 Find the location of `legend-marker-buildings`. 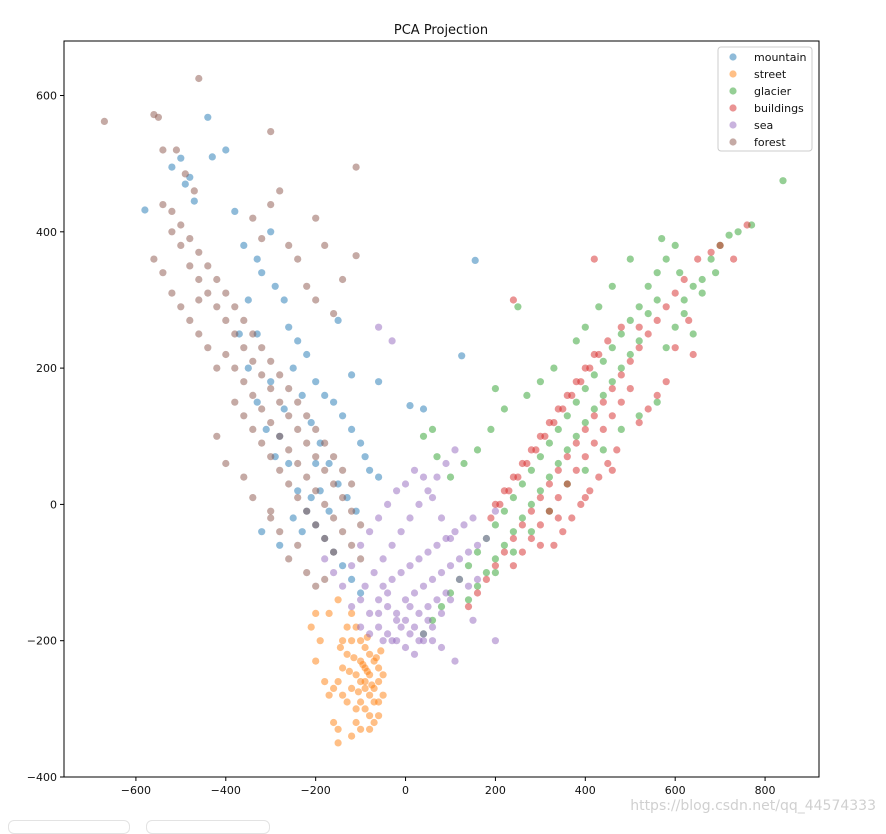

legend-marker-buildings is located at coordinates (733, 108).